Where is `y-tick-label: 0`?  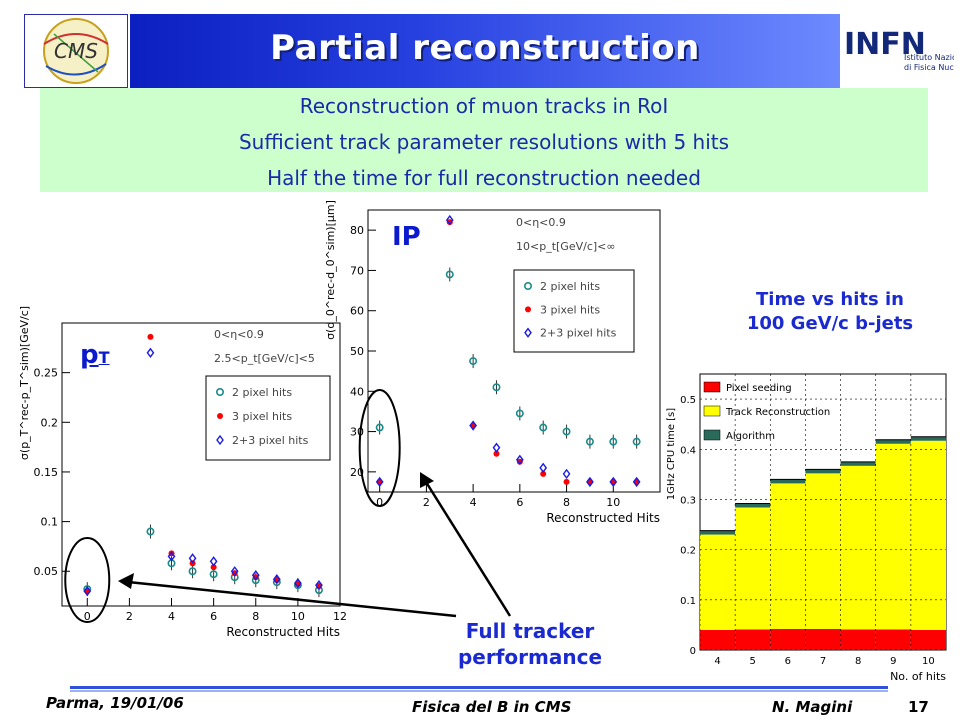 y-tick-label: 0 is located at coordinates (693, 651).